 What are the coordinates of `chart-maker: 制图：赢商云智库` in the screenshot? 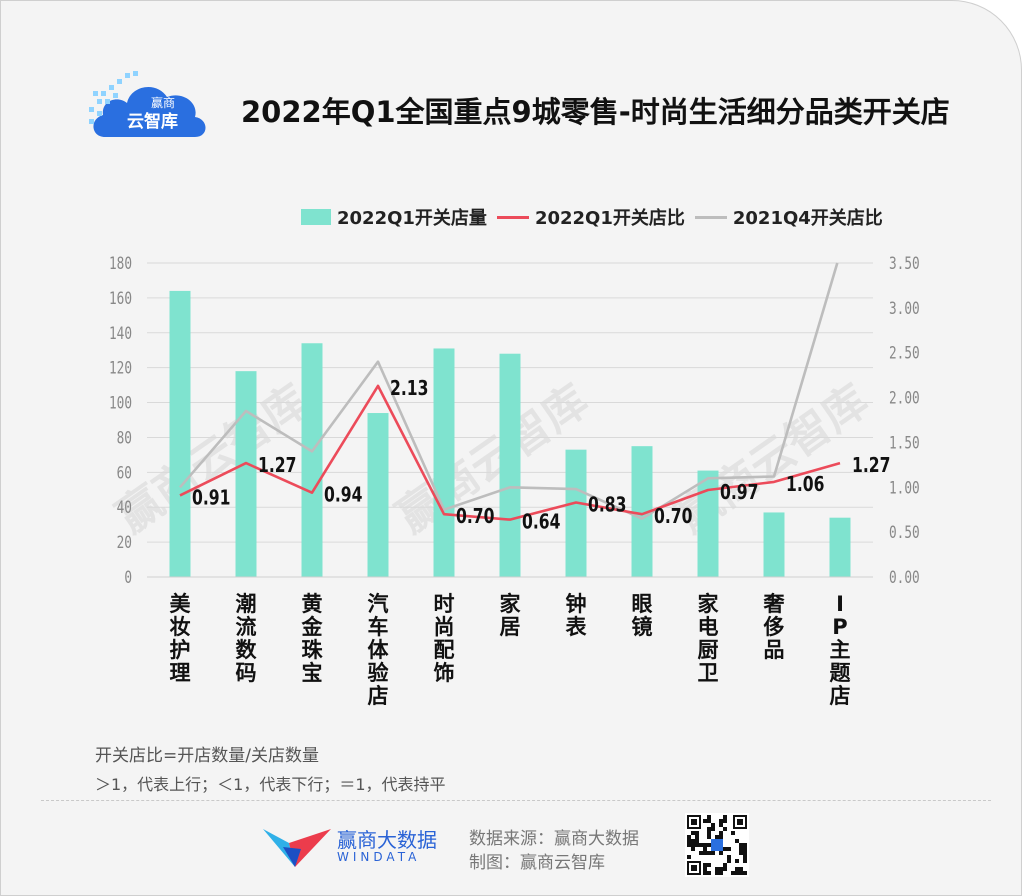 It's located at (537, 863).